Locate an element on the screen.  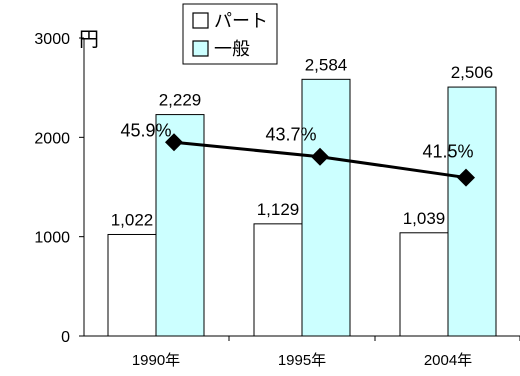
y-tick-label: 1000 is located at coordinates (52, 238).